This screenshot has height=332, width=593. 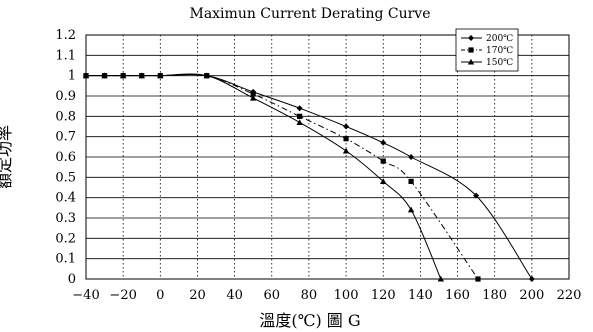 I want to click on y-tick-label: 0.4, so click(x=65, y=198).